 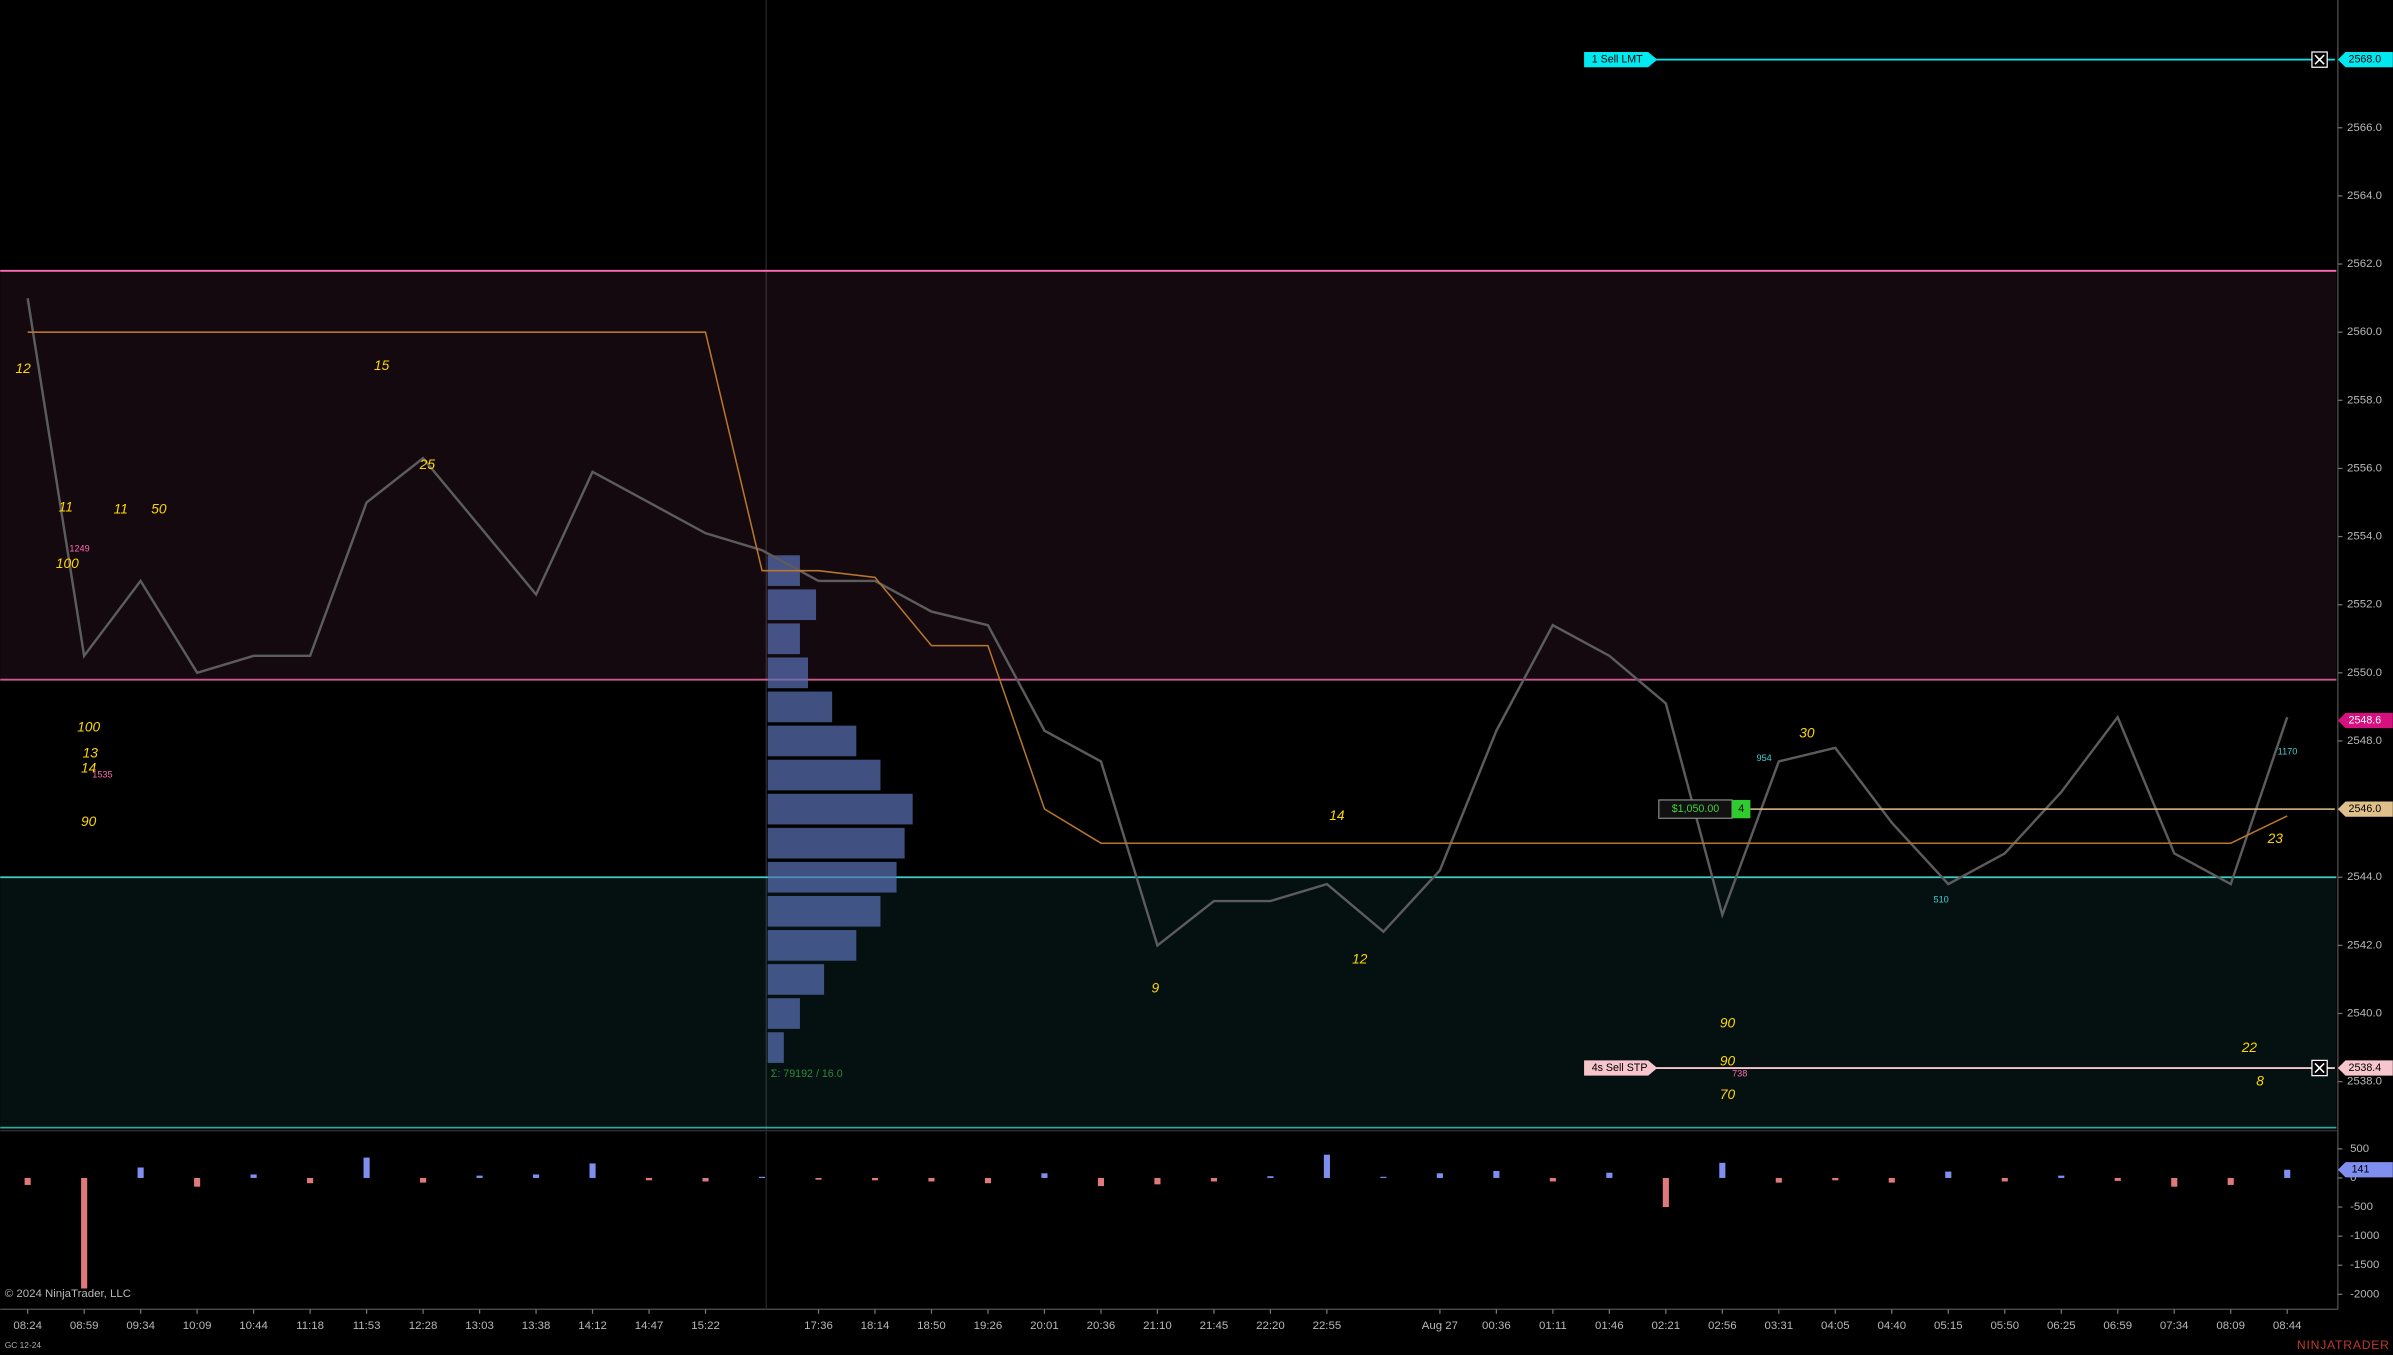 I want to click on x-tick-label: 08:59, so click(x=84, y=1326).